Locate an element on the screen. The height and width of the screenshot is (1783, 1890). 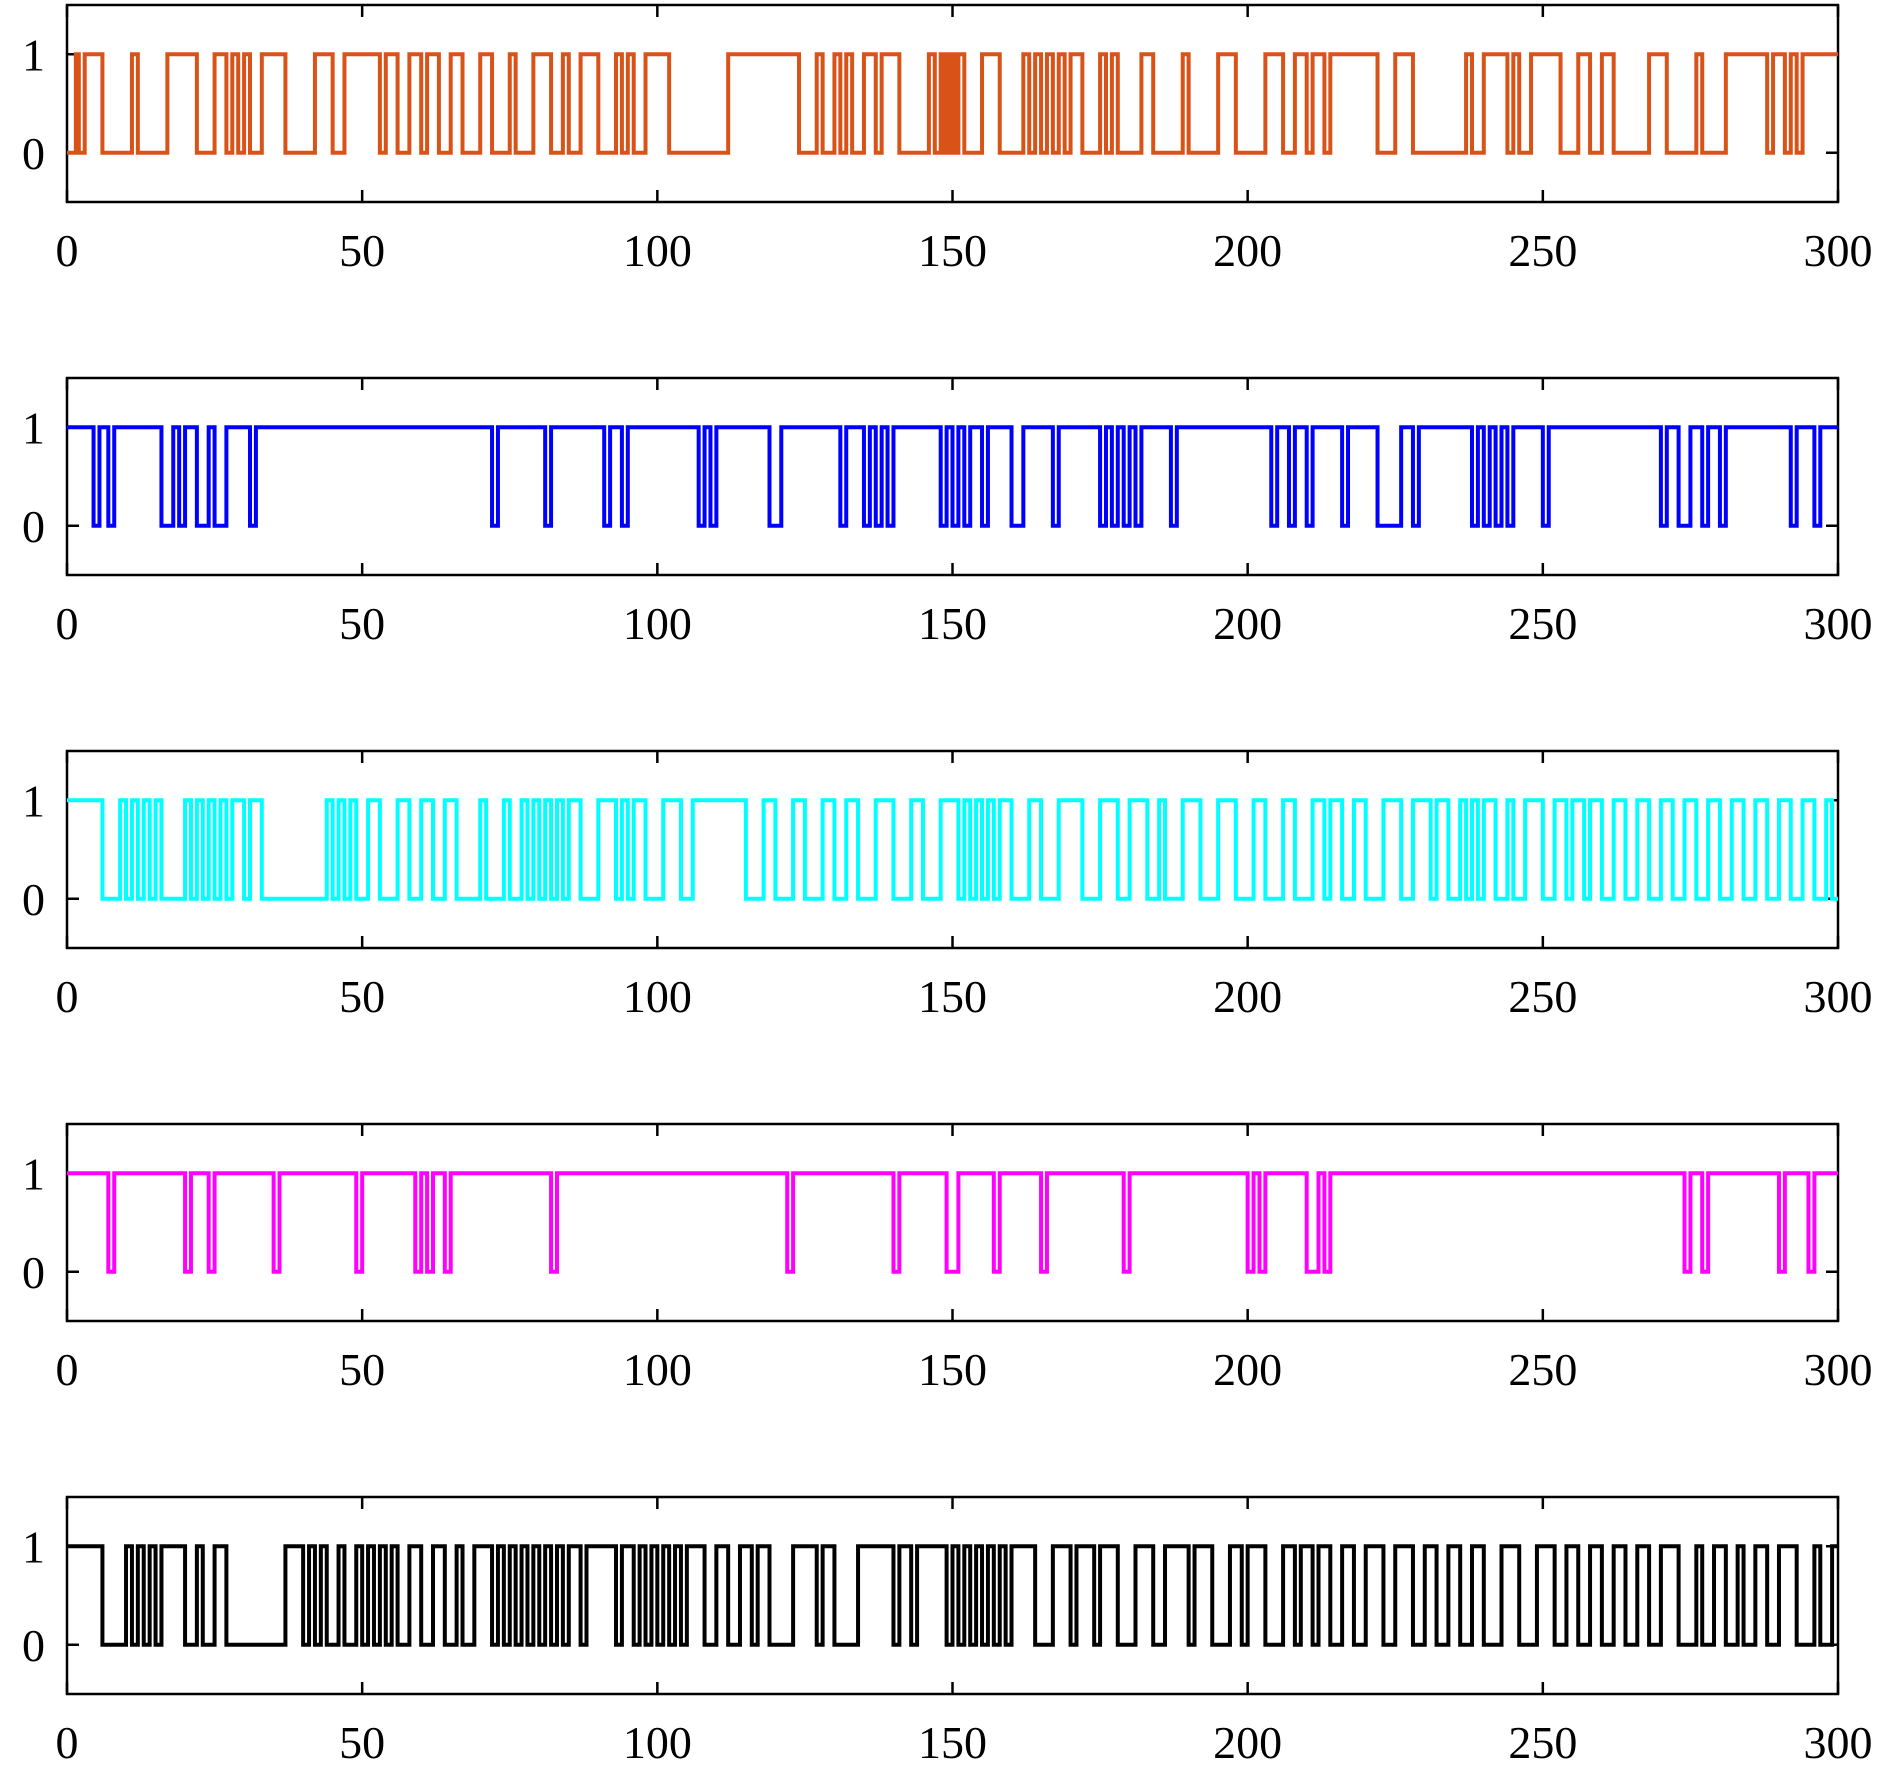
panel-5: 0 50 100 150 200 250 300 0 1 is located at coordinates (947, 1631).